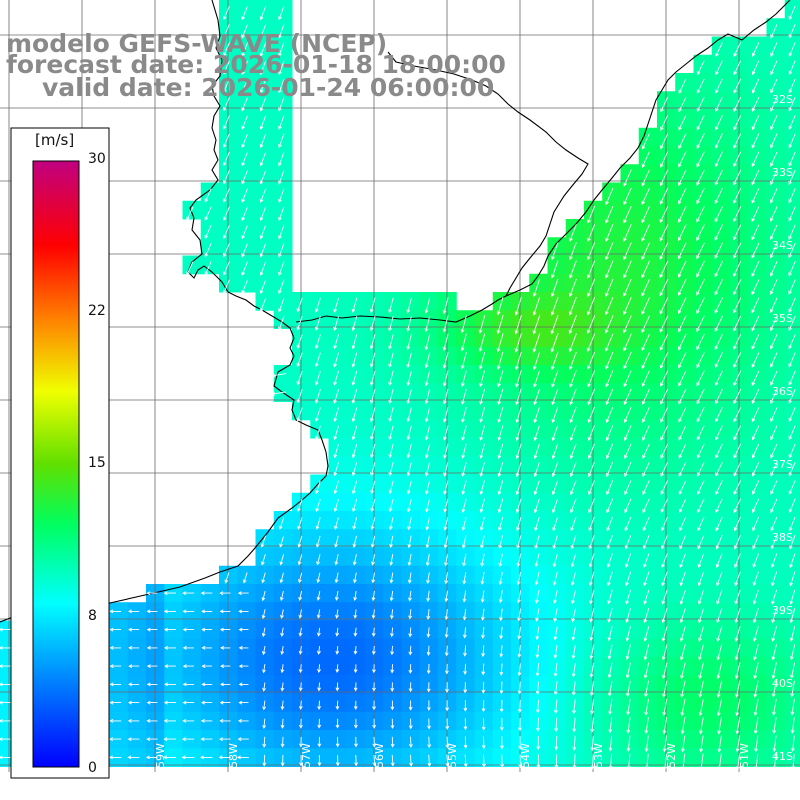 Image resolution: width=800 pixels, height=800 pixels. Describe the element at coordinates (92, 768) in the screenshot. I see `colorbar-tick-0: 0` at that location.